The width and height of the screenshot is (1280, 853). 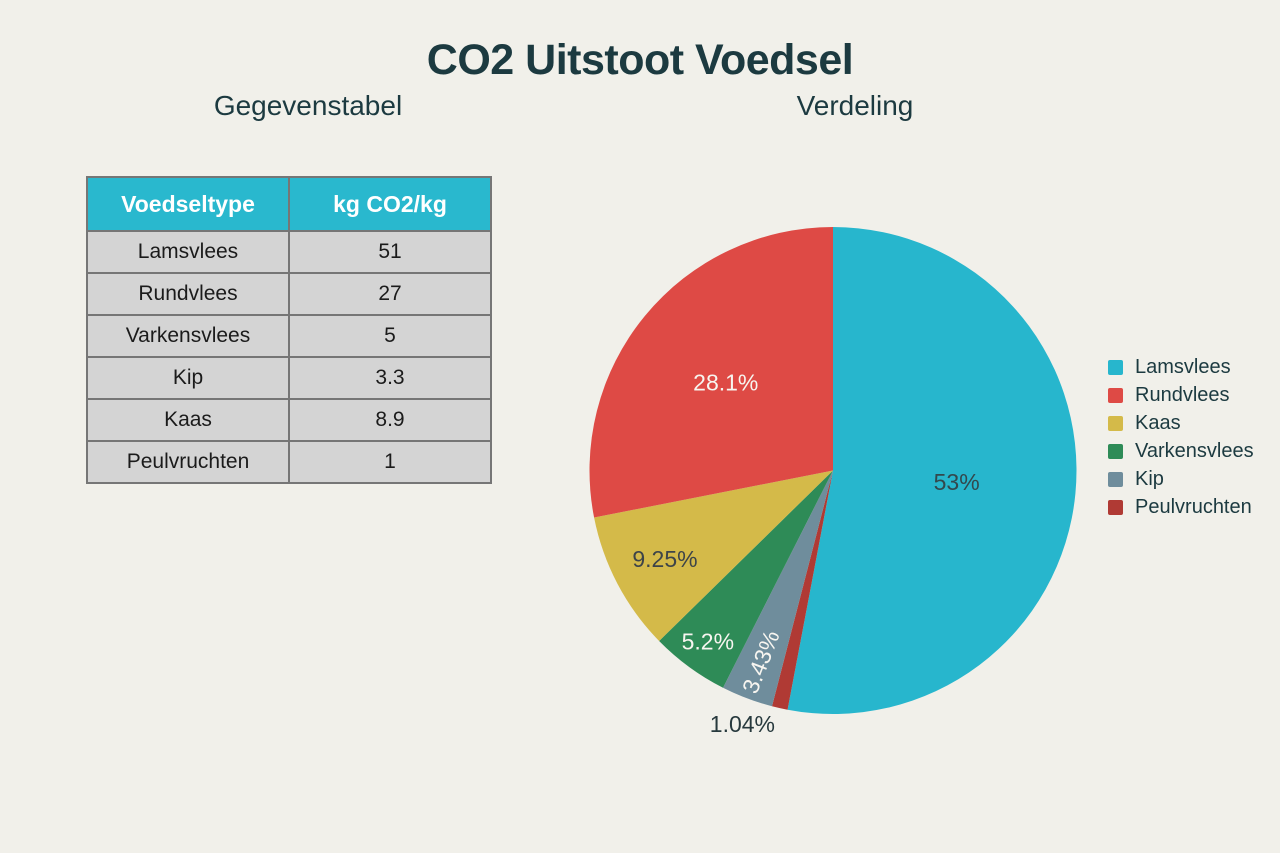 I want to click on legend-item-peulvruchten: Peulvruchten, so click(x=1181, y=506).